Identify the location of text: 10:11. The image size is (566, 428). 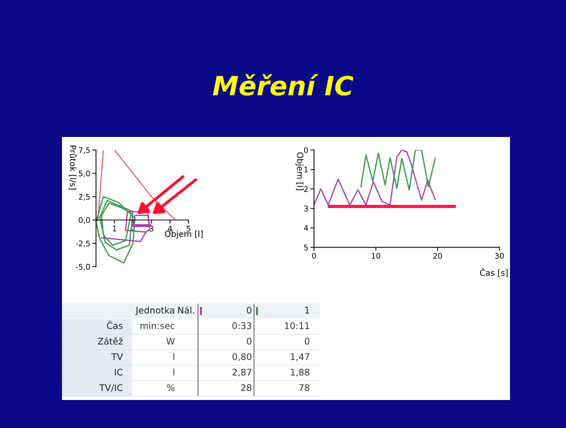
(297, 326).